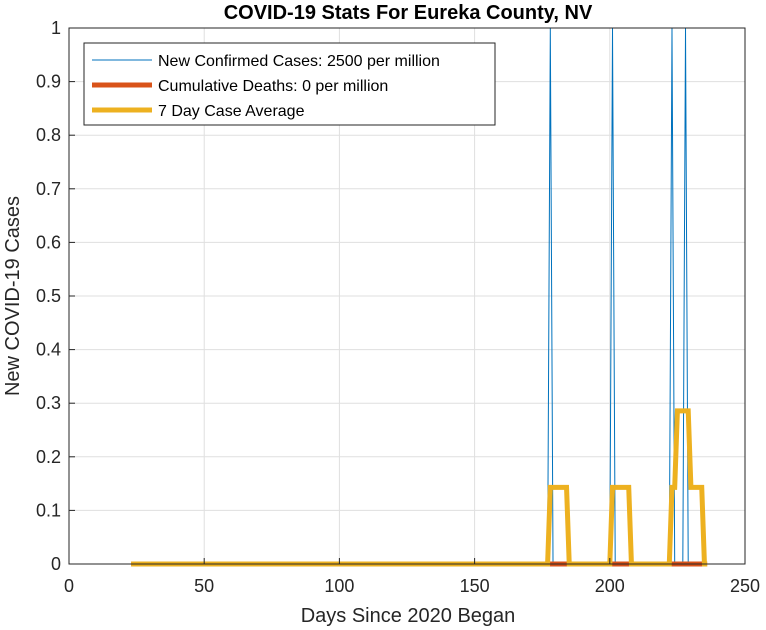 The width and height of the screenshot is (766, 630). I want to click on y-tick-label: 0.1, so click(48, 510).